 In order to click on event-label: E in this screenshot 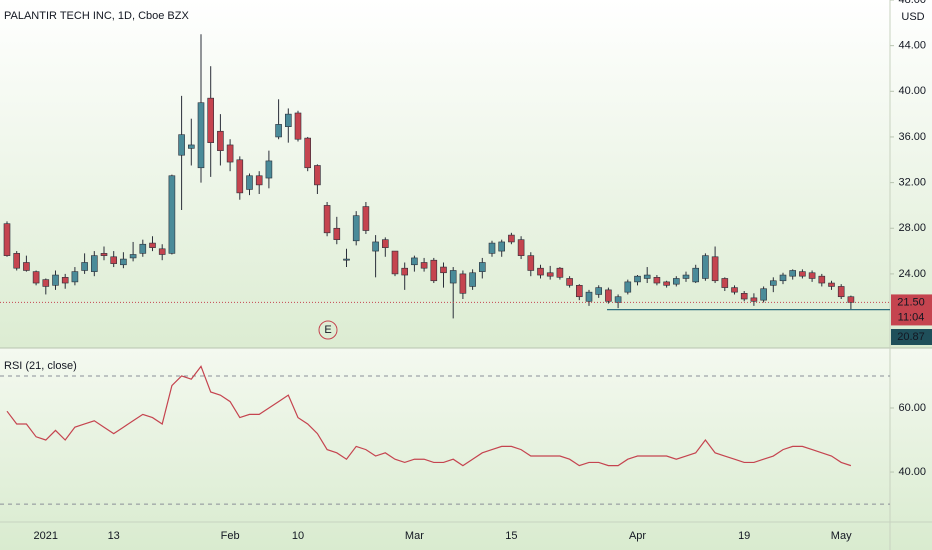, I will do `click(327, 330)`.